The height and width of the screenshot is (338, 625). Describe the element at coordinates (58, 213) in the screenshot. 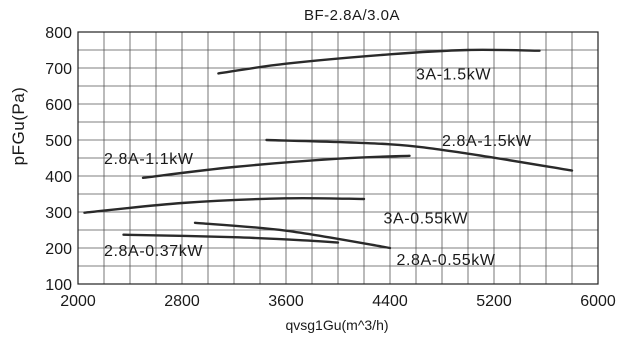

I see `y-tick-label: 300` at that location.